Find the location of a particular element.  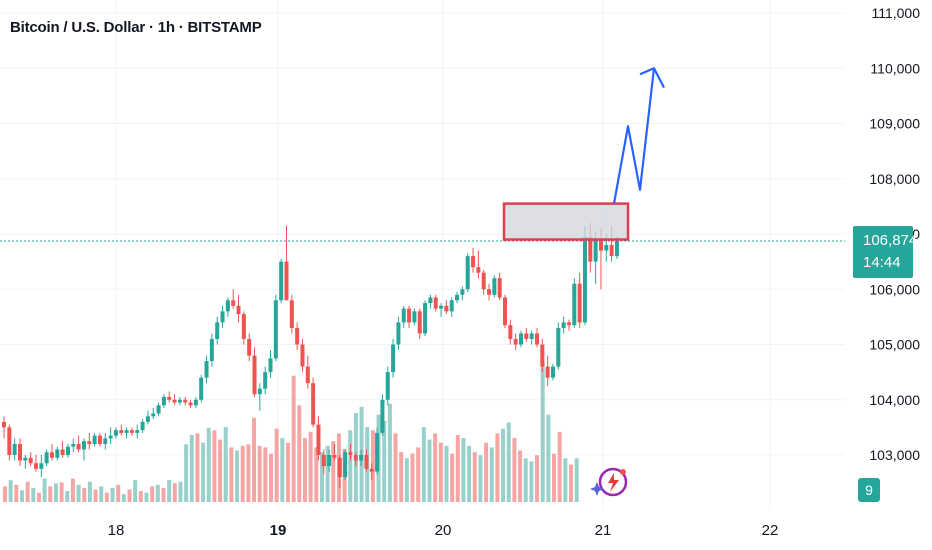

x-tick-label: 18 is located at coordinates (116, 530).